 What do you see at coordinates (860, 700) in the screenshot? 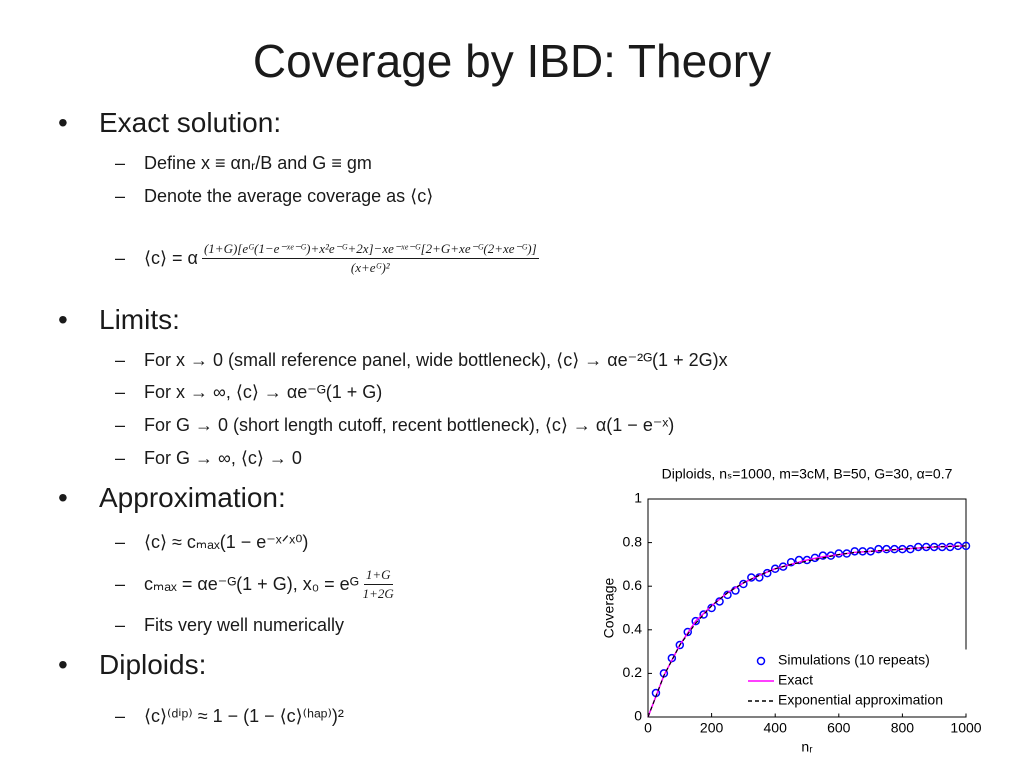
I see `legend-label: Exponential approximation` at bounding box center [860, 700].